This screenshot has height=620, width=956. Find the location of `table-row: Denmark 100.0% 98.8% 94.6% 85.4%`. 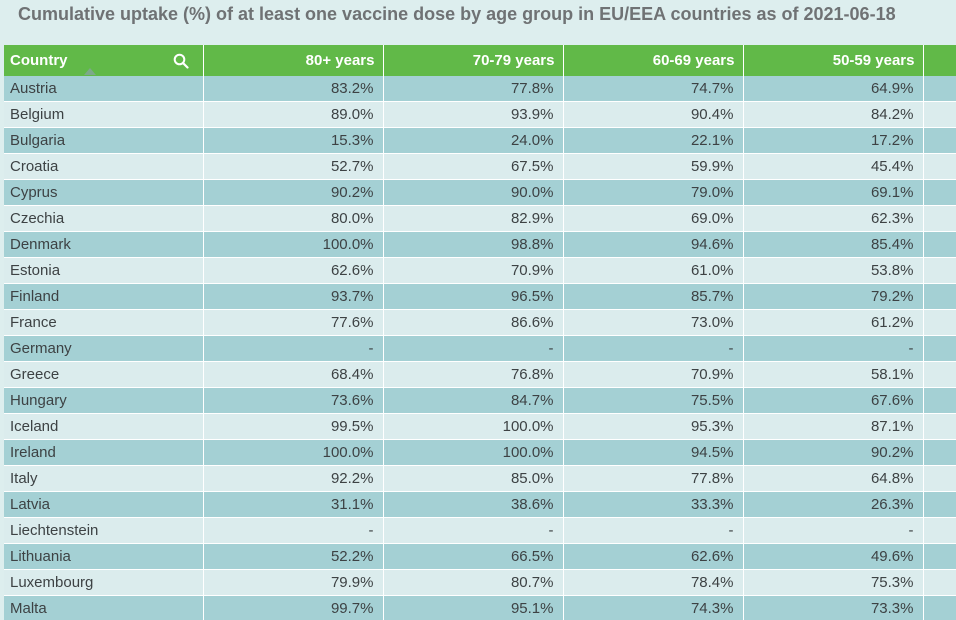

table-row: Denmark 100.0% 98.8% 94.6% 85.4% is located at coordinates (480, 244).